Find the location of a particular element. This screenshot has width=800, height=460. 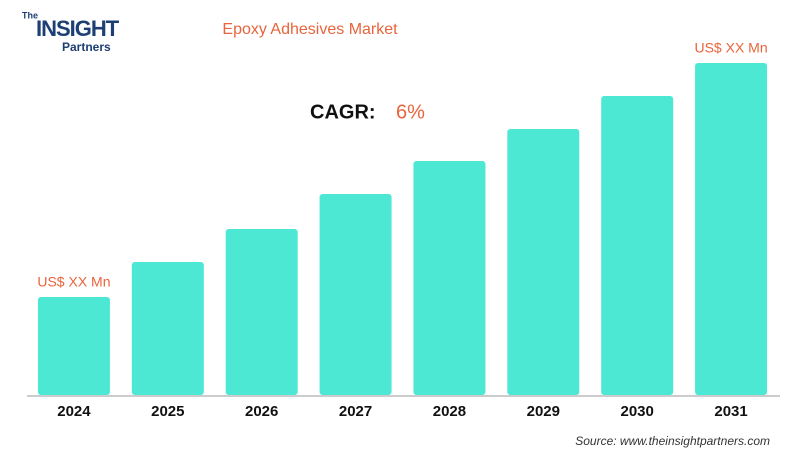

x-tick-label: 2028 is located at coordinates (449, 411).